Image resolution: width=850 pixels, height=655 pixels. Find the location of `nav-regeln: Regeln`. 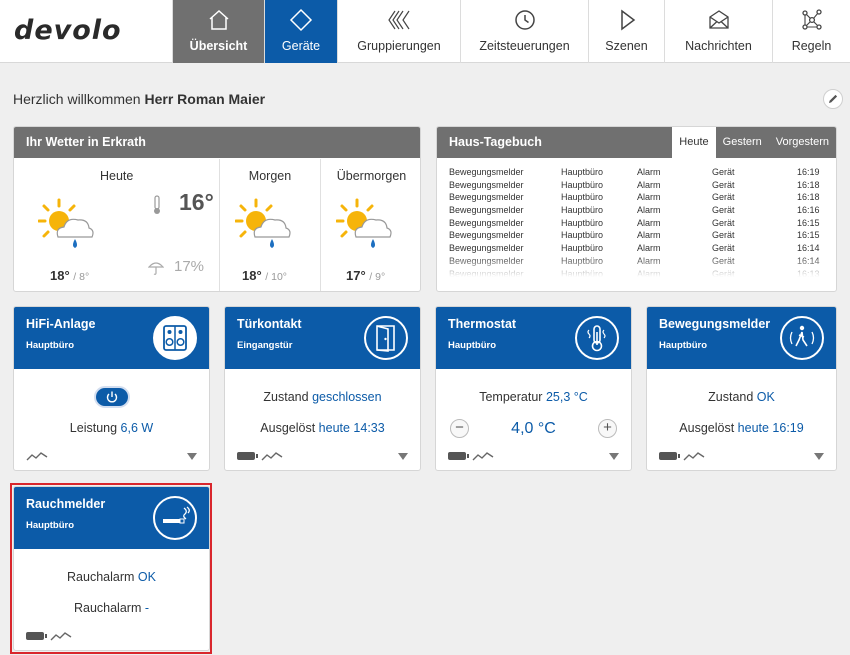

nav-regeln: Regeln is located at coordinates (811, 31).